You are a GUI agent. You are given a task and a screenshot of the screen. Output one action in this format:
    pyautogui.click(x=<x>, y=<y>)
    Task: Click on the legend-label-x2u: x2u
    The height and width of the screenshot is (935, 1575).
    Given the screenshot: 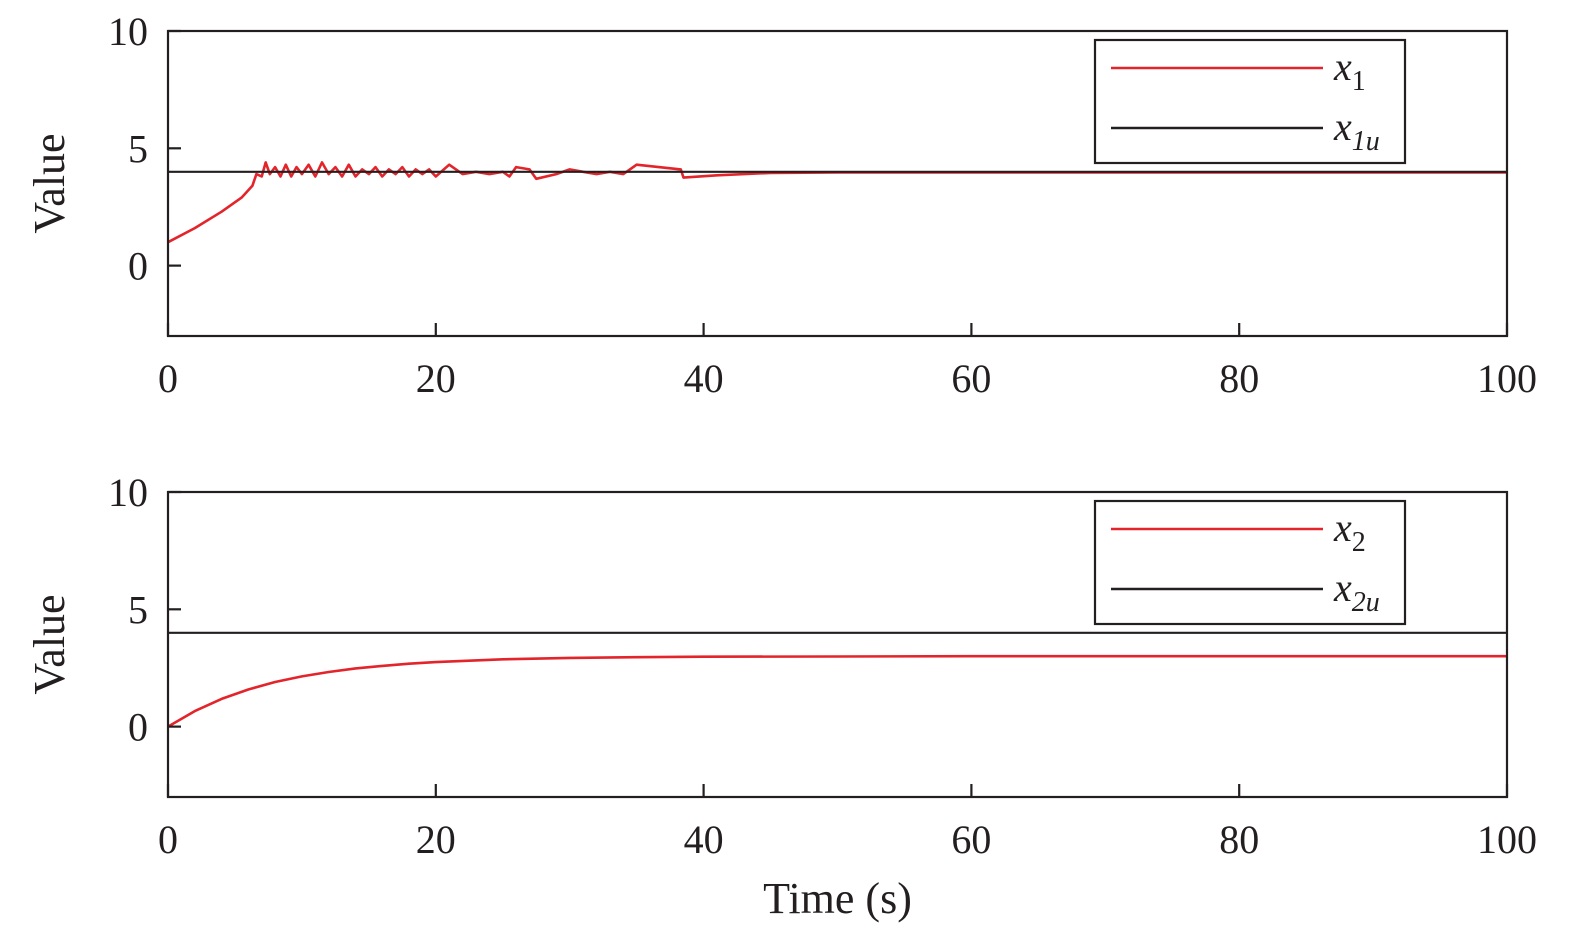 What is the action you would take?
    pyautogui.click(x=1356, y=591)
    